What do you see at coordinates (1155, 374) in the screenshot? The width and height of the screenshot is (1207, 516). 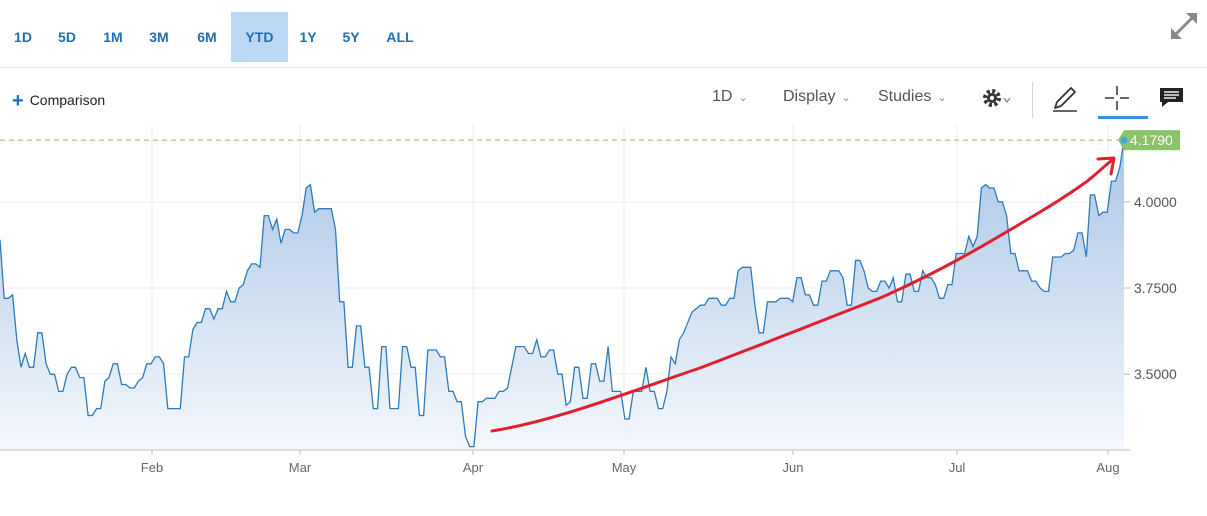 I see `y-tick-label: 3.5000` at bounding box center [1155, 374].